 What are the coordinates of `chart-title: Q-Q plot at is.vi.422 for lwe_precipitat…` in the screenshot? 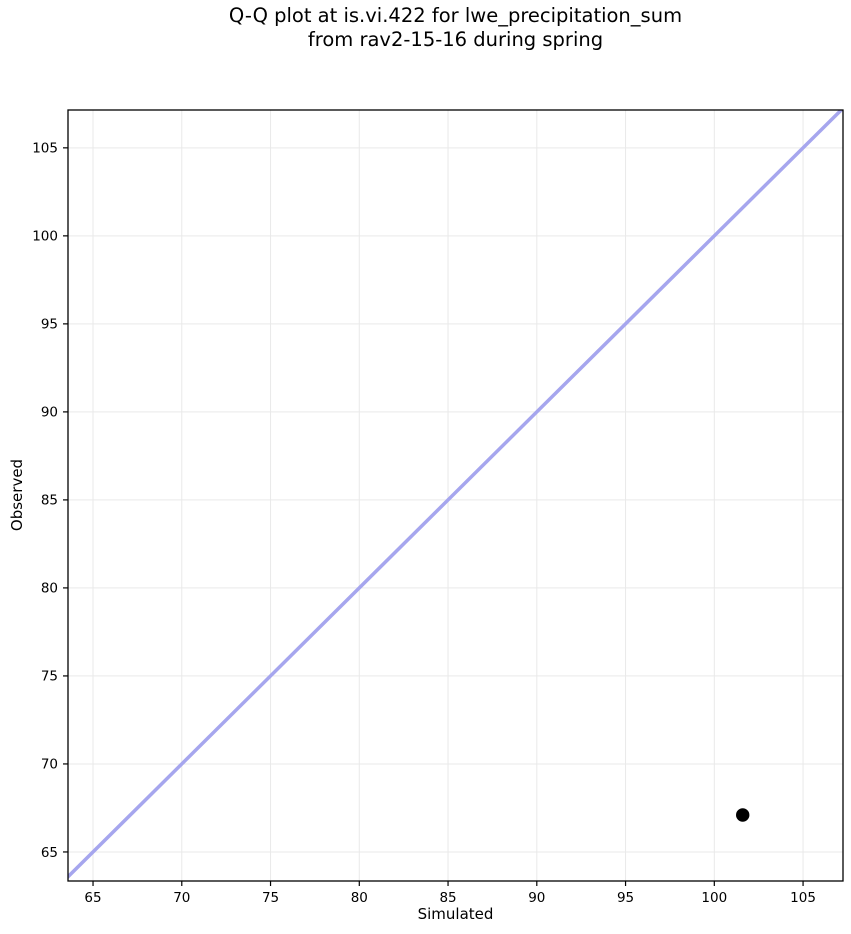 It's located at (455, 28).